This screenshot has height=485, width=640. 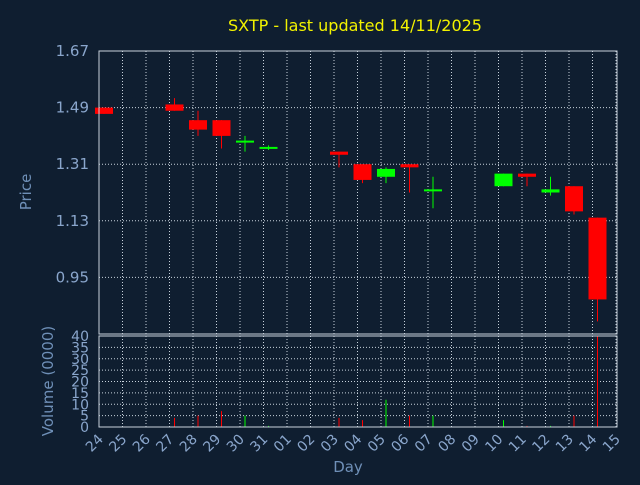 I want to click on volume-tick-label: 35, so click(x=80, y=348).